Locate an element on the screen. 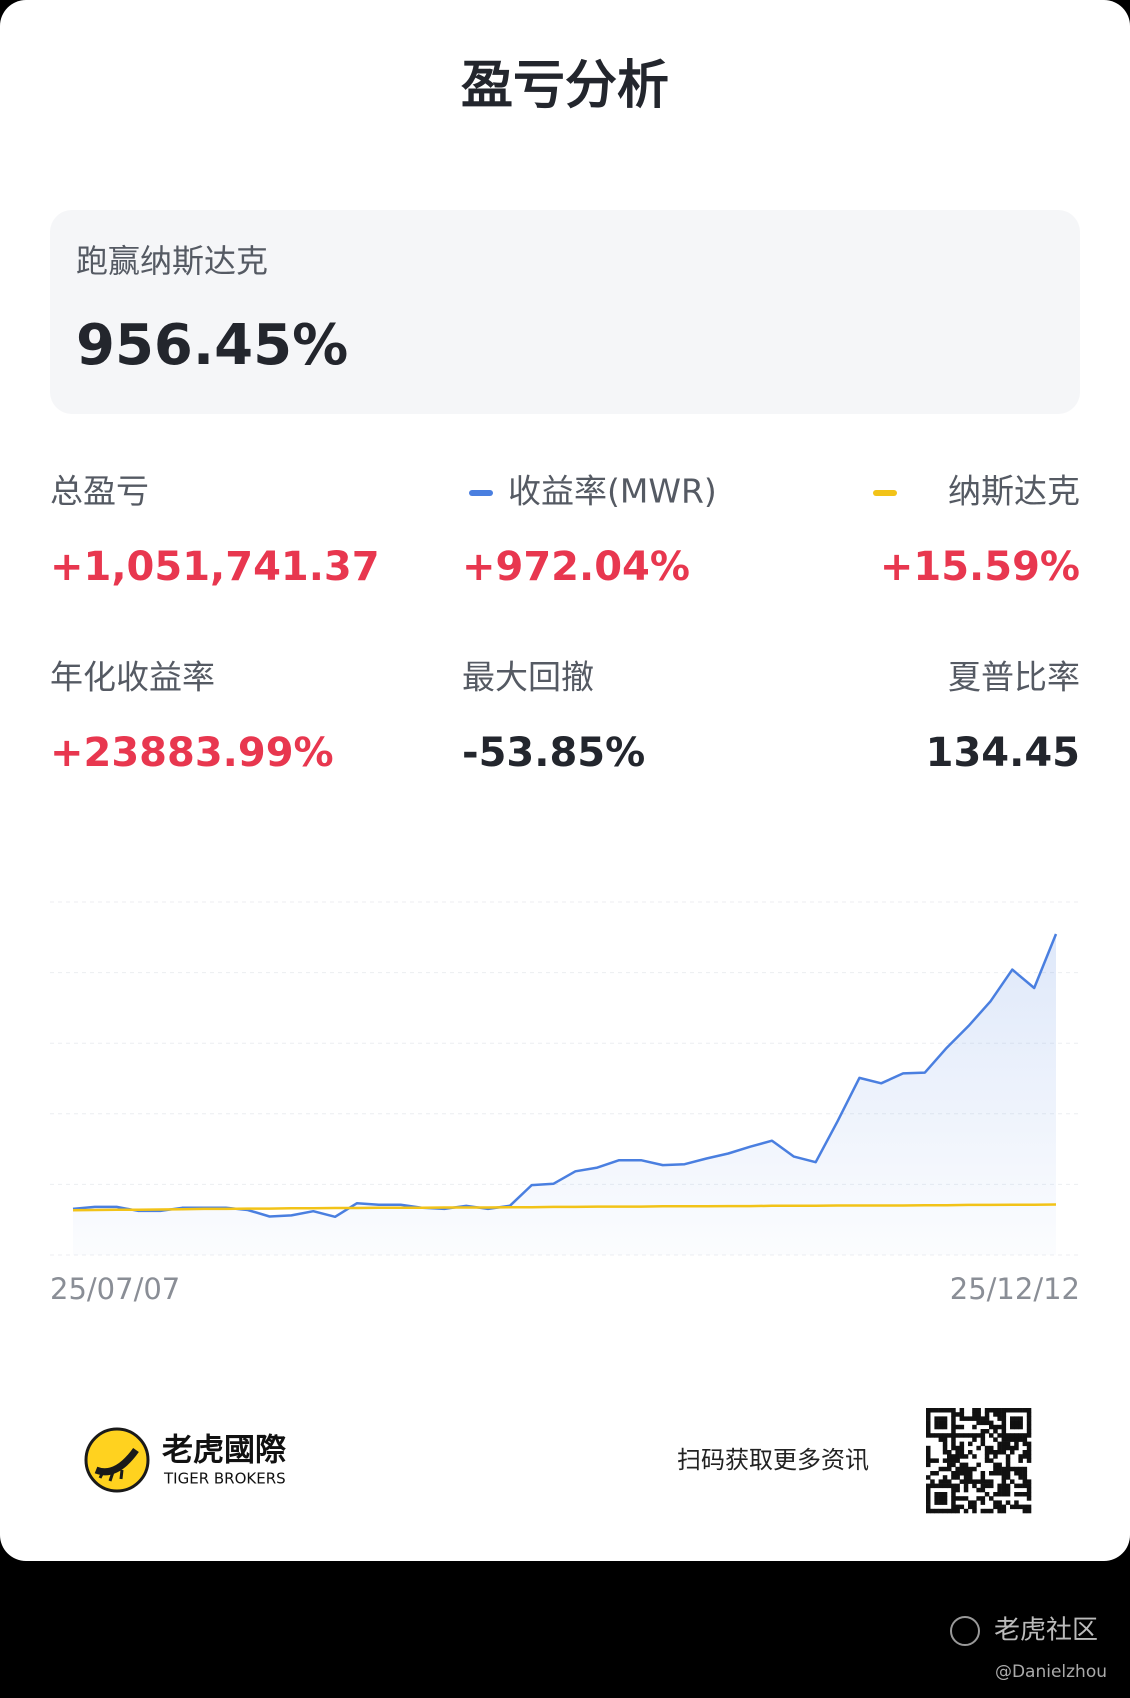  stat-value: +972.04% is located at coordinates (576, 567).